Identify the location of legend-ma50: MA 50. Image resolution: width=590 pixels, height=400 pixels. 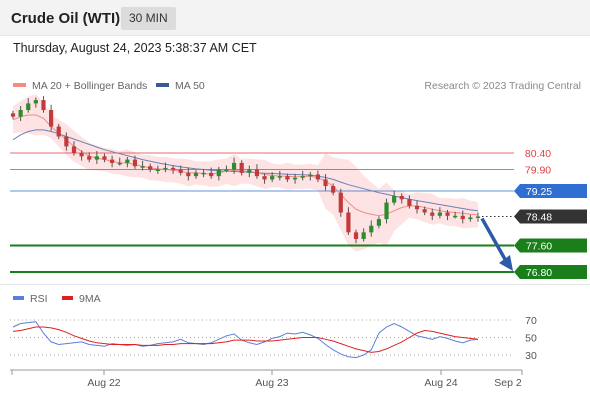
(180, 86).